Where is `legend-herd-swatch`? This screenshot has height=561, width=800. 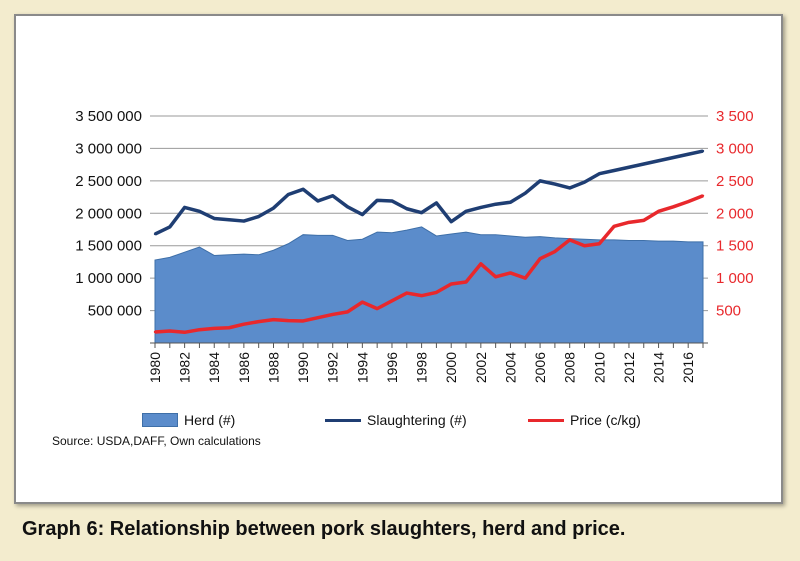 legend-herd-swatch is located at coordinates (160, 420).